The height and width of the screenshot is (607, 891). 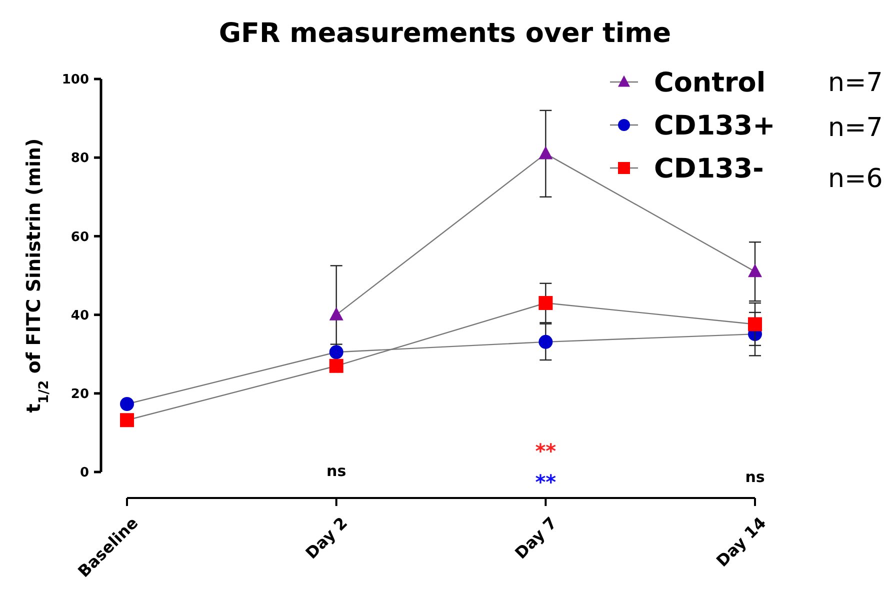 I want to click on y-tick-label: 0, so click(x=84, y=473).